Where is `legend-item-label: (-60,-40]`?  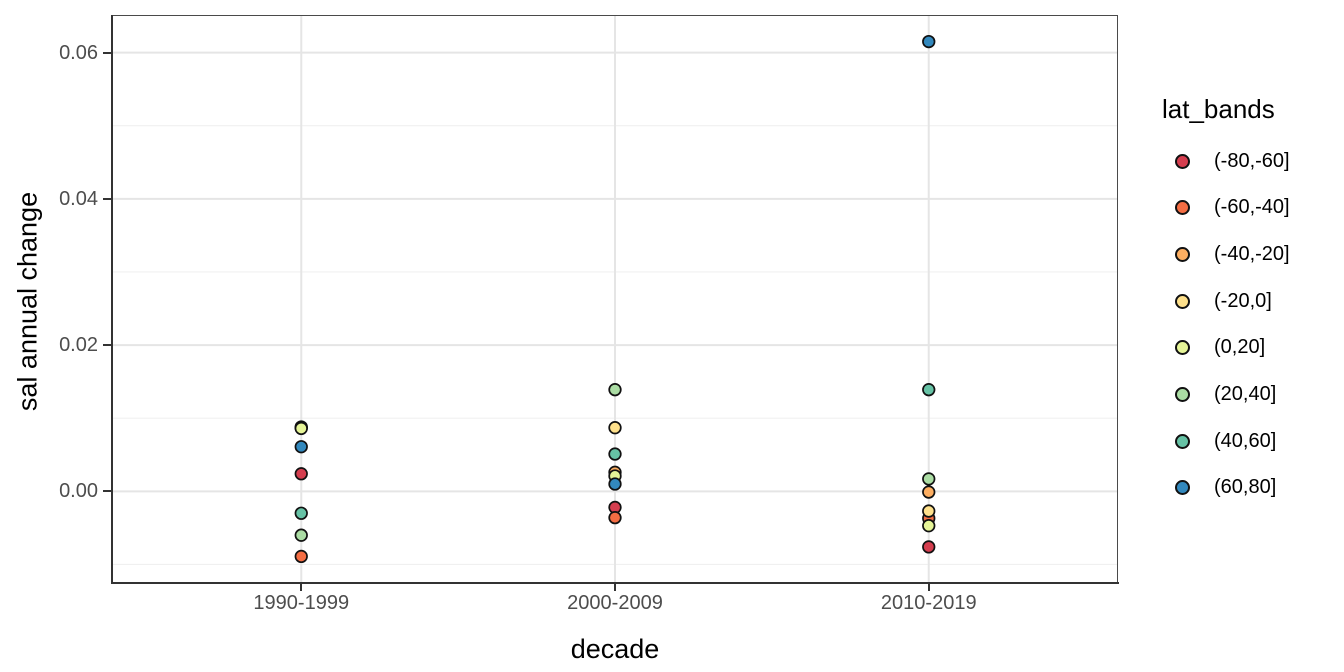
legend-item-label: (-60,-40] is located at coordinates (1252, 207).